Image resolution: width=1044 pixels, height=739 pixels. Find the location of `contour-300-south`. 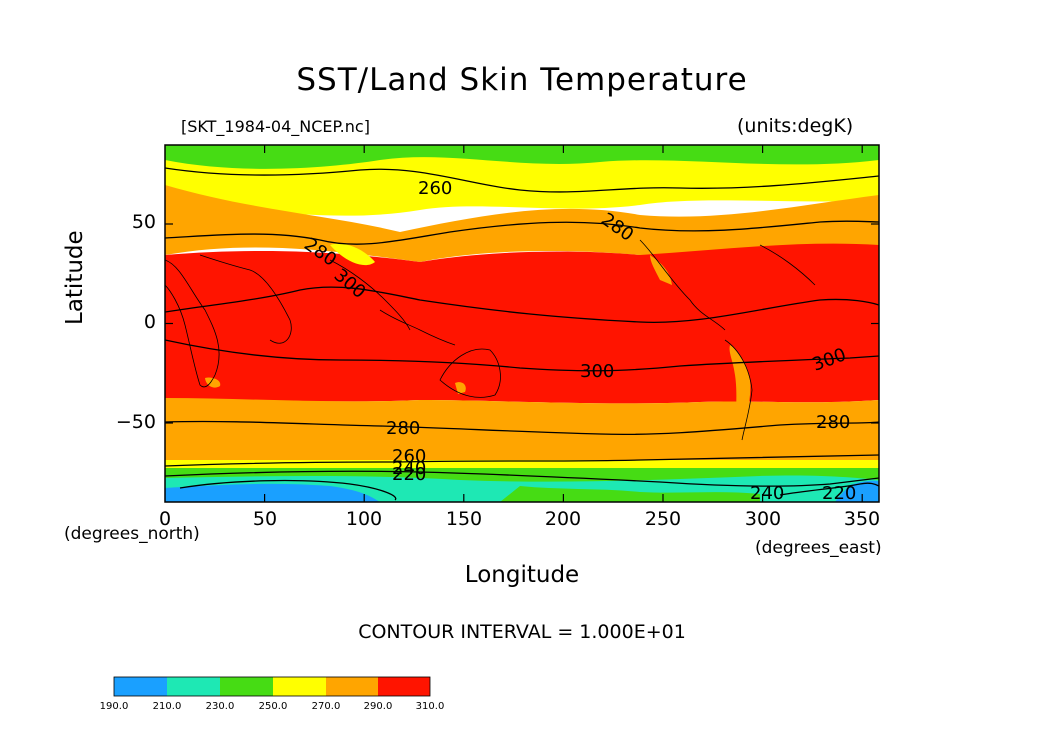

contour-300-south is located at coordinates (522, 355).